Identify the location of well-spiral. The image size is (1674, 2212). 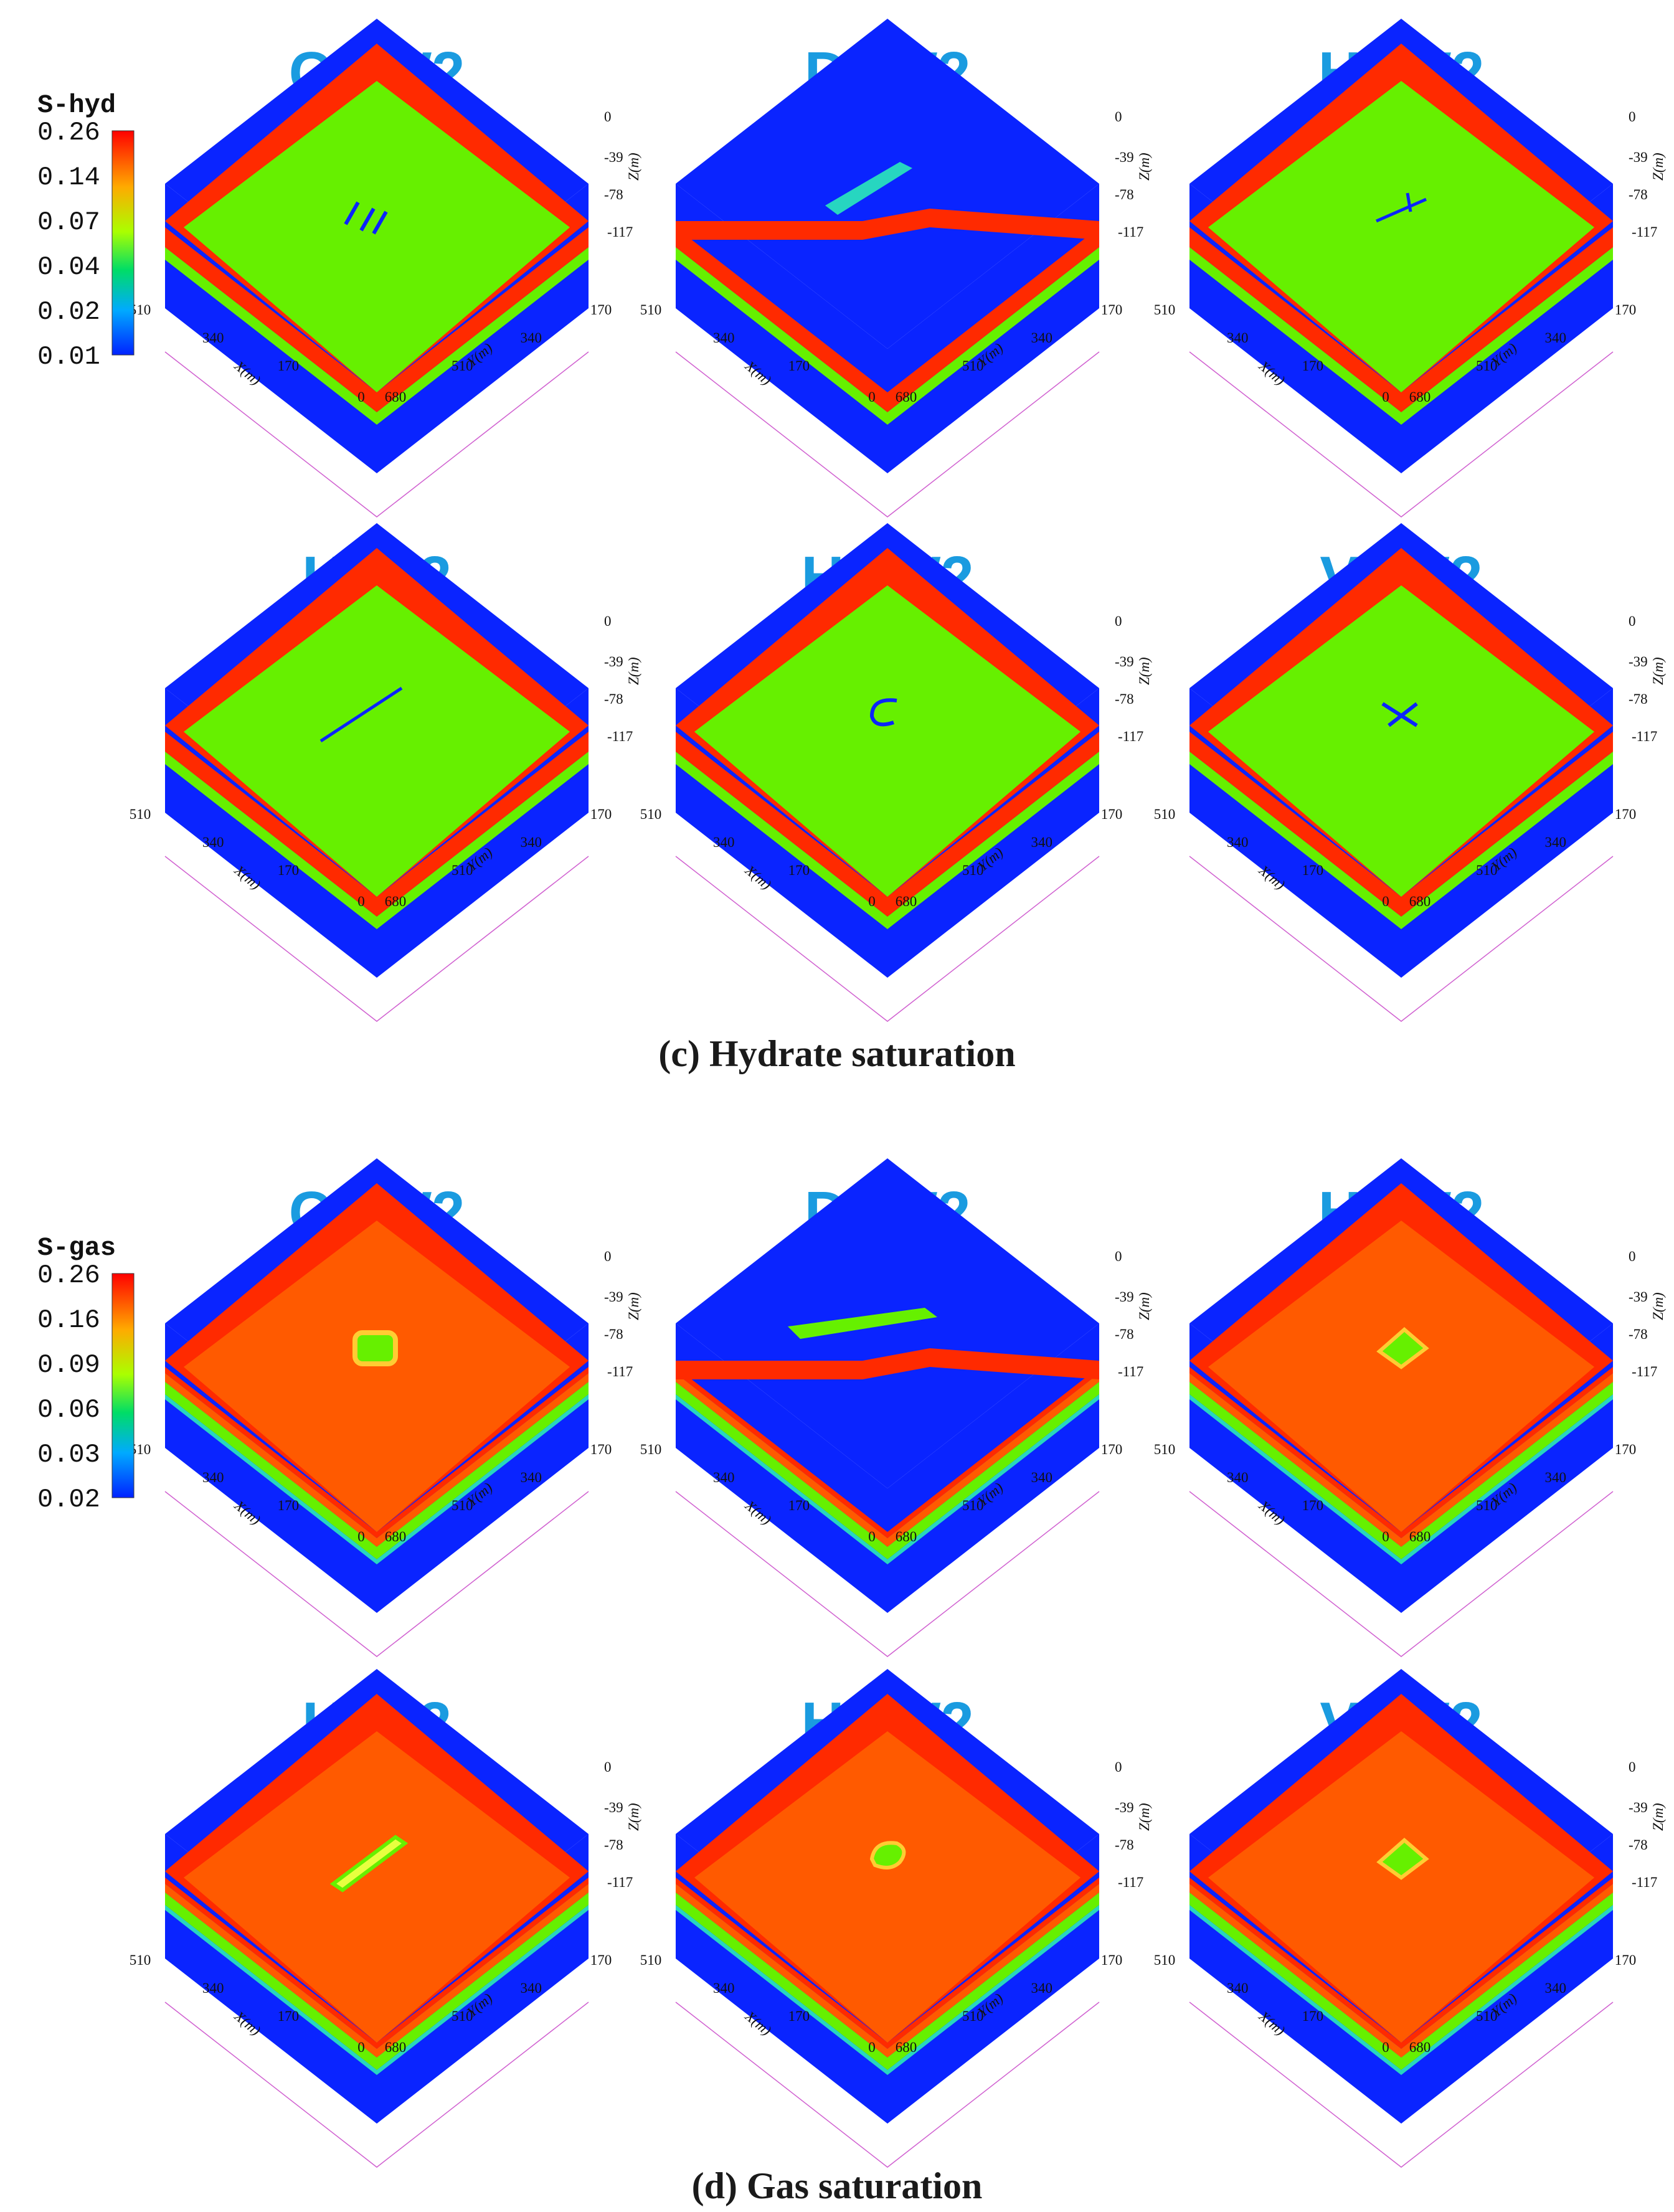
(883, 712).